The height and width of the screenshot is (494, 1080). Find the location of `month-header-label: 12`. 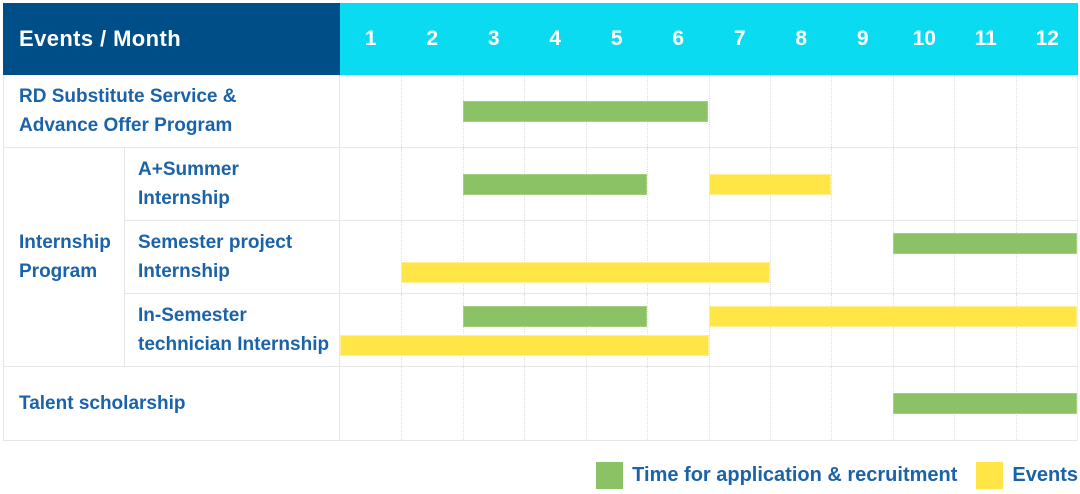

month-header-label: 12 is located at coordinates (1047, 38).